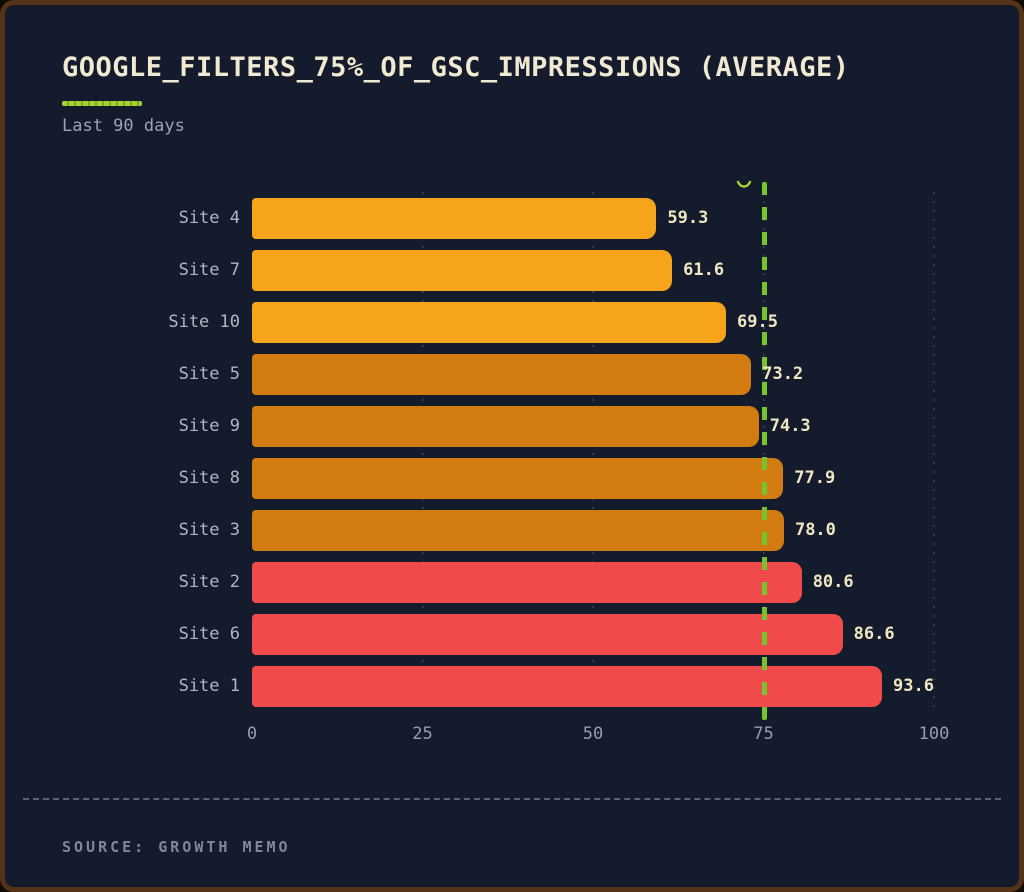 This screenshot has height=892, width=1024. I want to click on bar-row: Site 7 61.6, so click(502, 270).